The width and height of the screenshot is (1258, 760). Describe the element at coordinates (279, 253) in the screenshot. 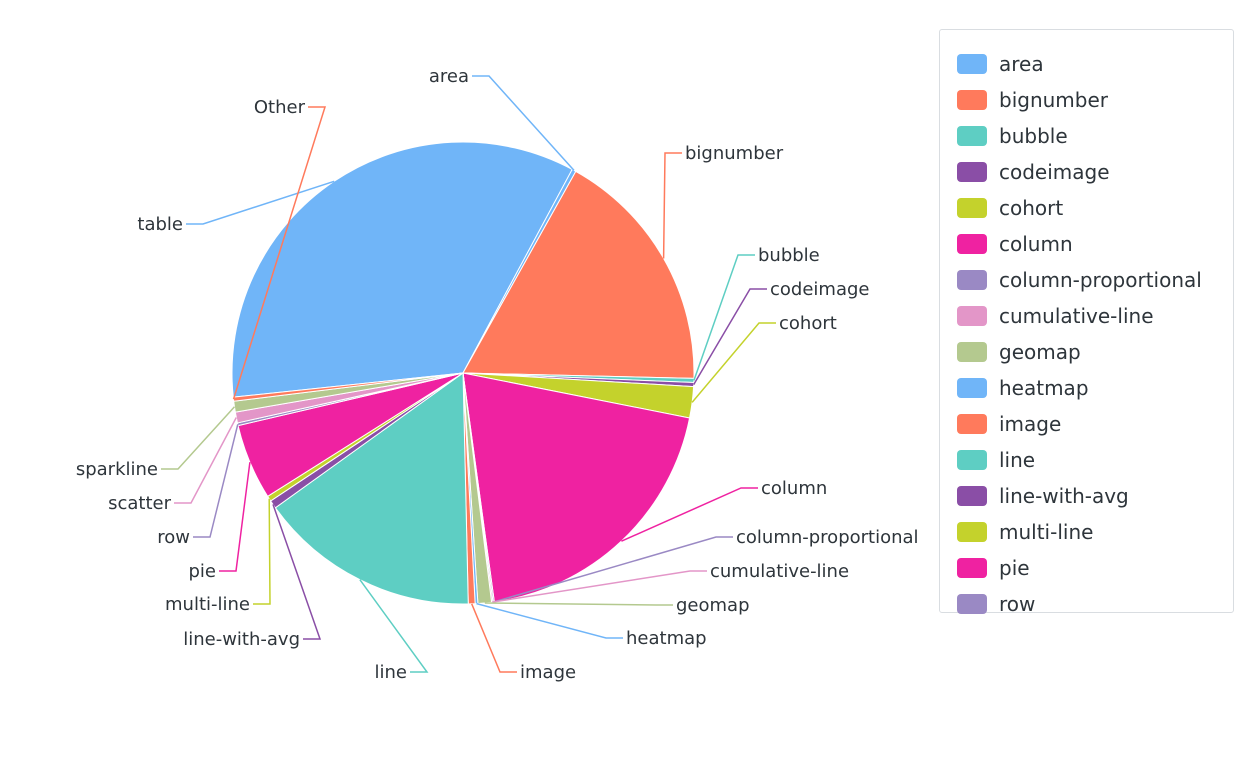

I see `callout-line-other` at that location.